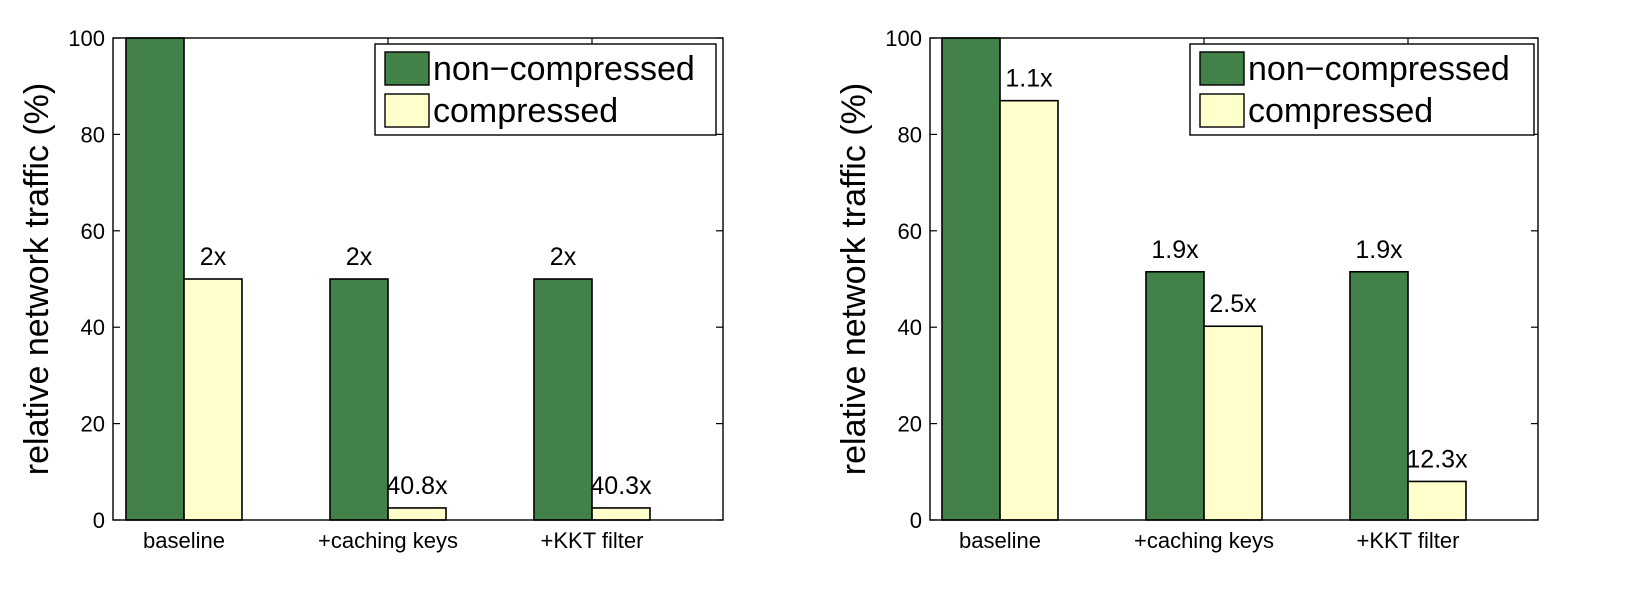 This screenshot has width=1645, height=609. I want to click on data-label: 1.1x, so click(1029, 79).